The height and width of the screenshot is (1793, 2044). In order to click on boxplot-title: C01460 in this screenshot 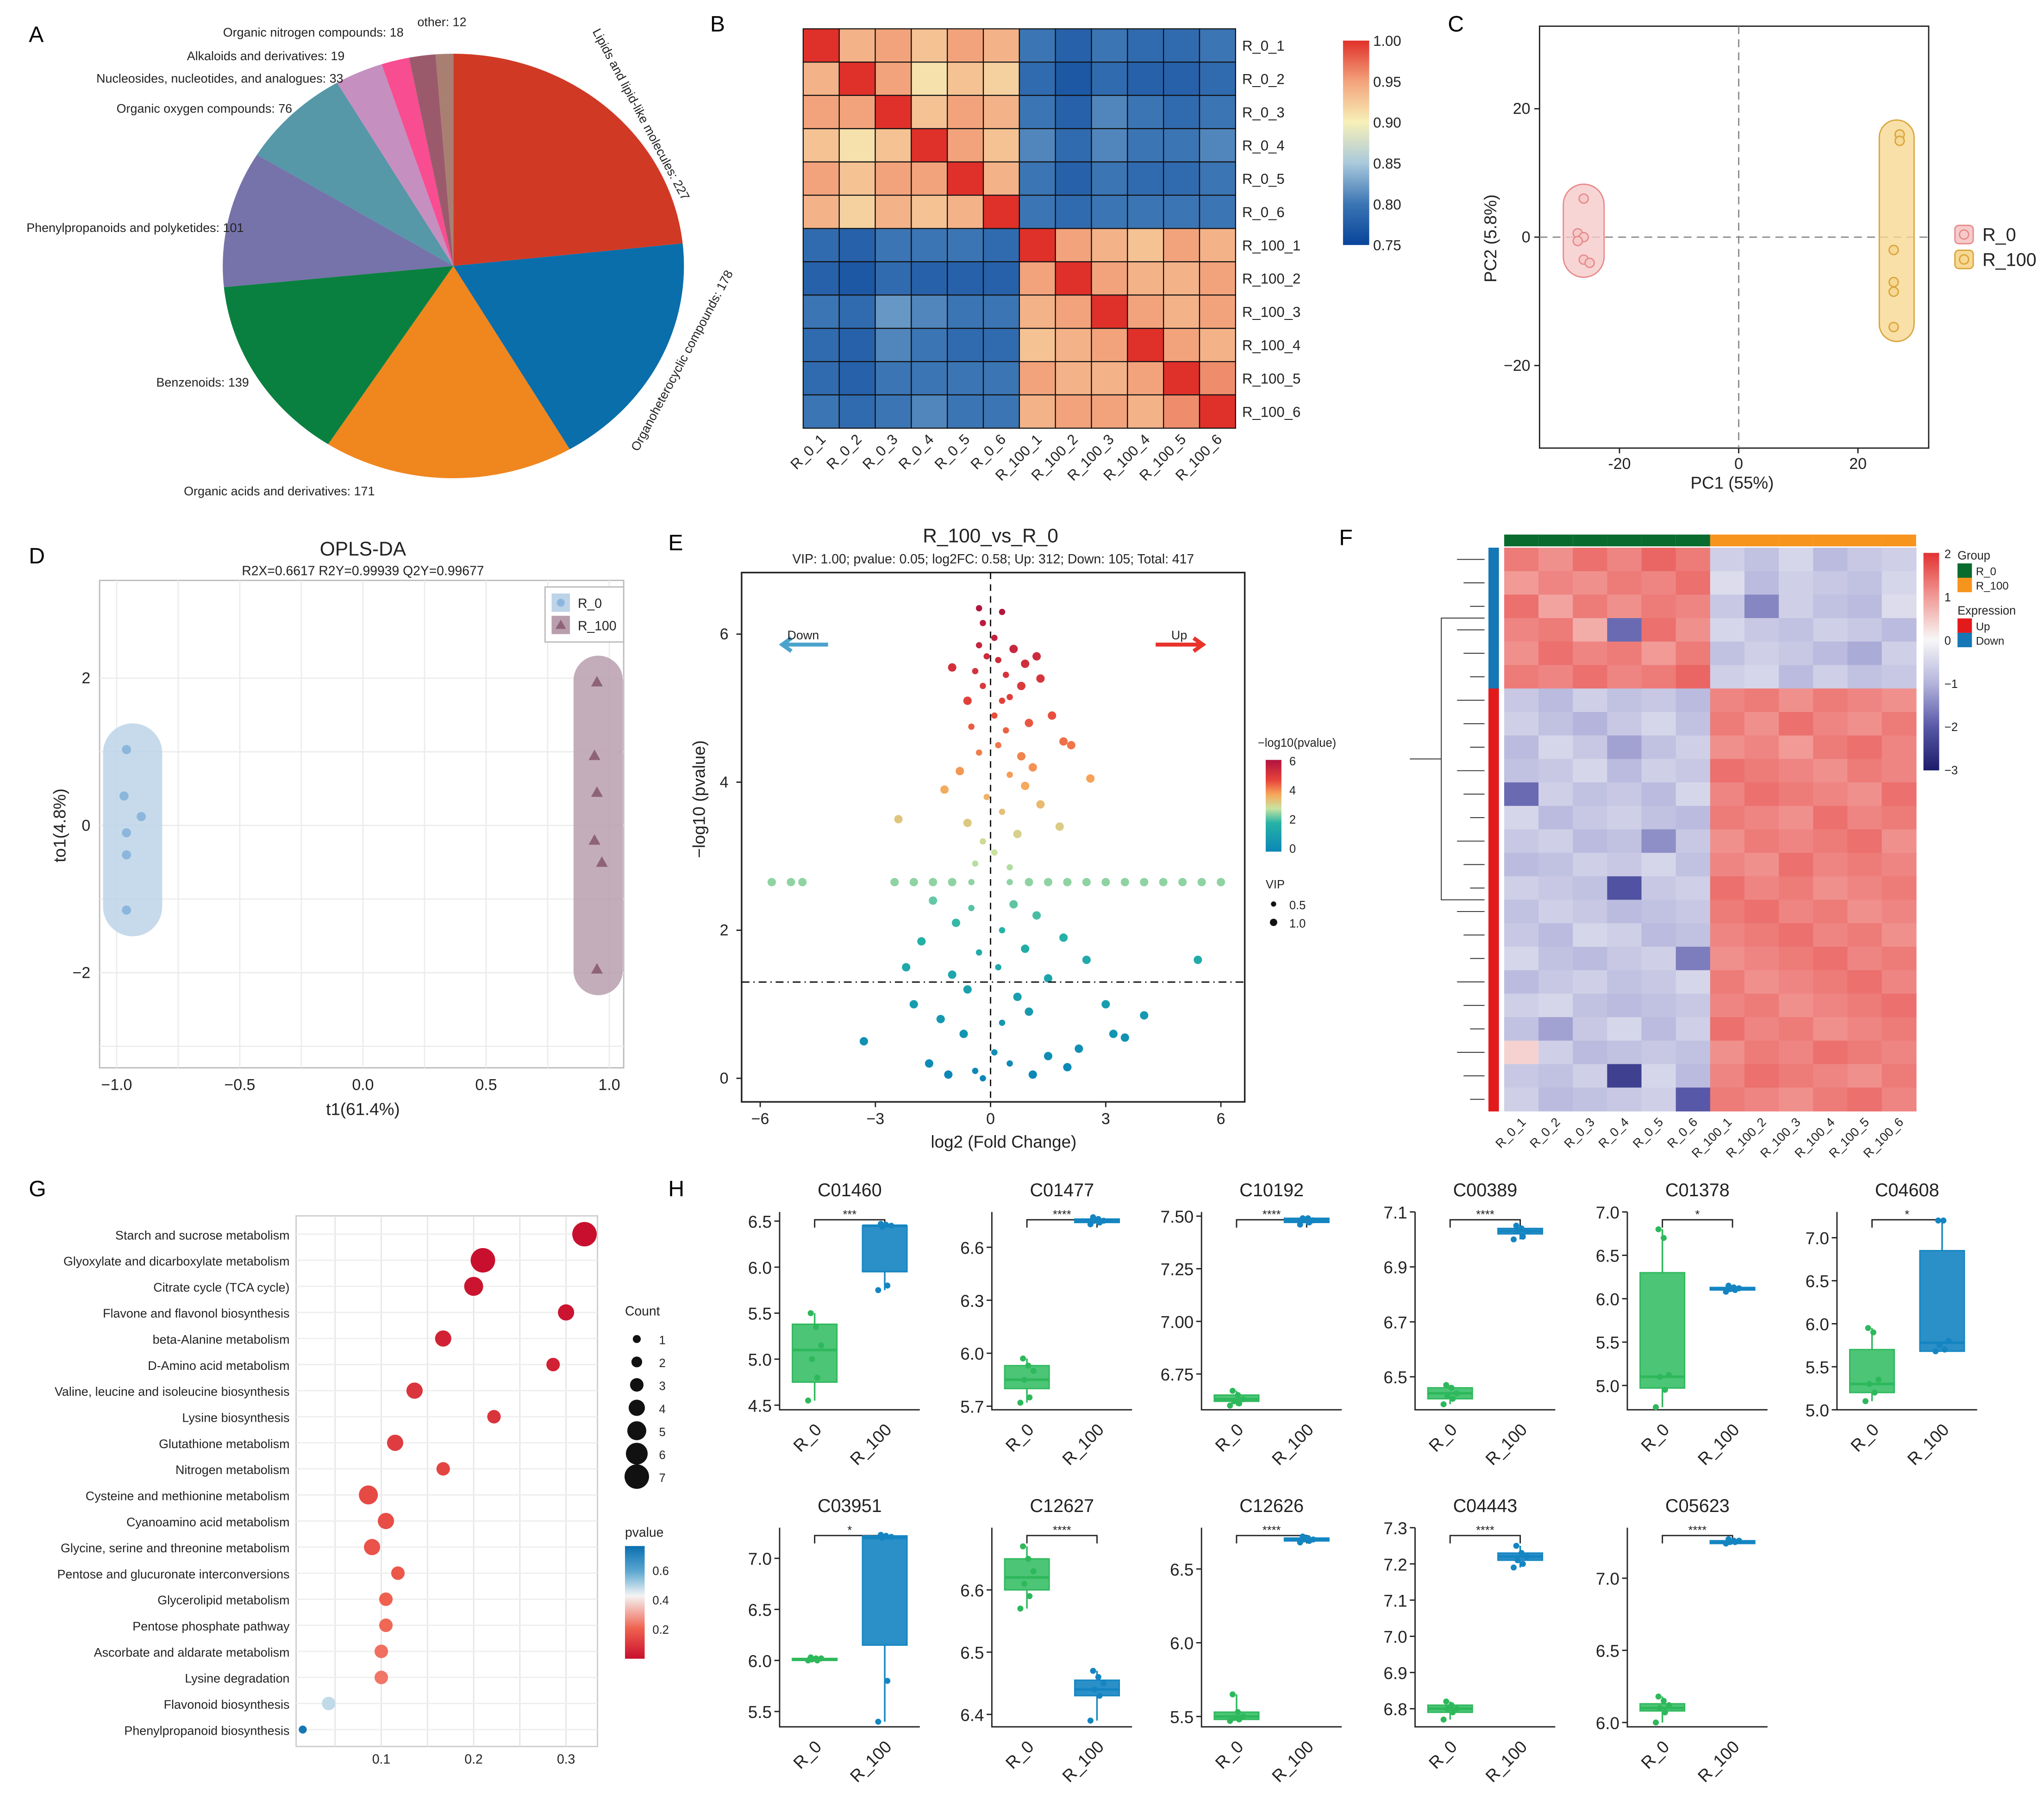, I will do `click(850, 1190)`.